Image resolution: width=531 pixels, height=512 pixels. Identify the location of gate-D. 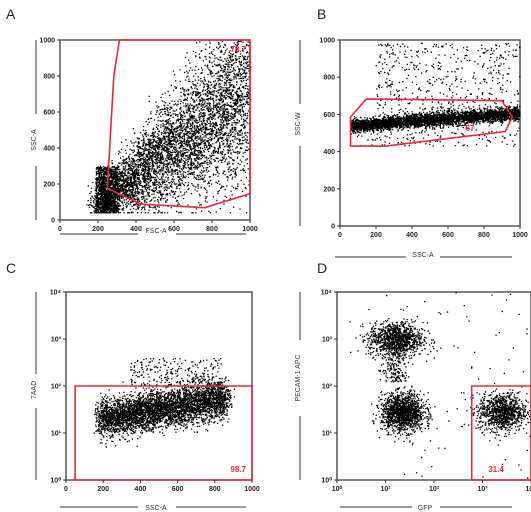
(500, 433).